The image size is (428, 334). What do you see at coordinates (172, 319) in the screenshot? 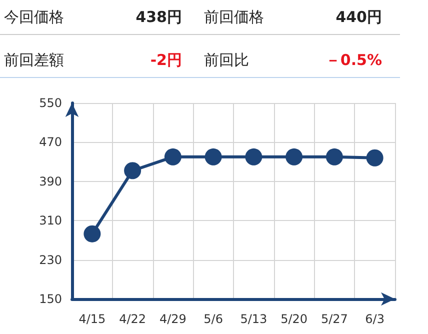
I see `x-tick-label: 4/29` at bounding box center [172, 319].